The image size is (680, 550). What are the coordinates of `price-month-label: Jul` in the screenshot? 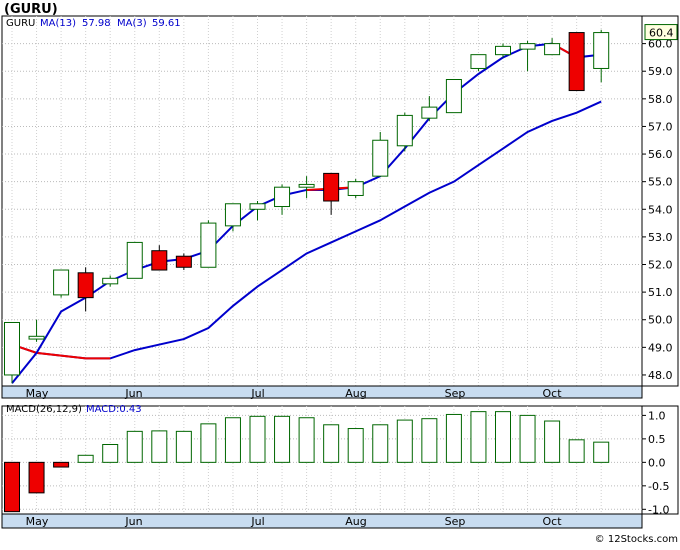 It's located at (257, 393).